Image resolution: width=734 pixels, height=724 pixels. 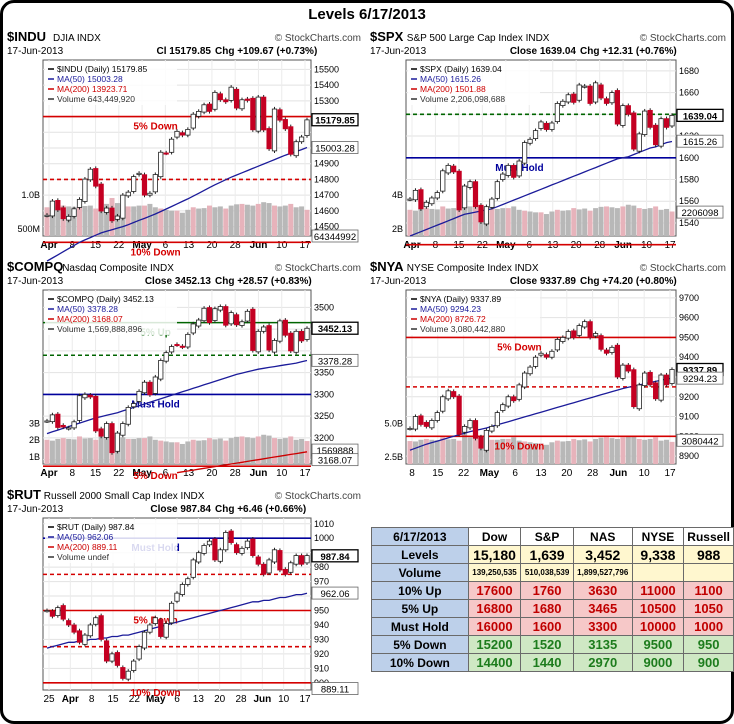 I want to click on volume-axis-label: 500M, so click(x=28, y=229).